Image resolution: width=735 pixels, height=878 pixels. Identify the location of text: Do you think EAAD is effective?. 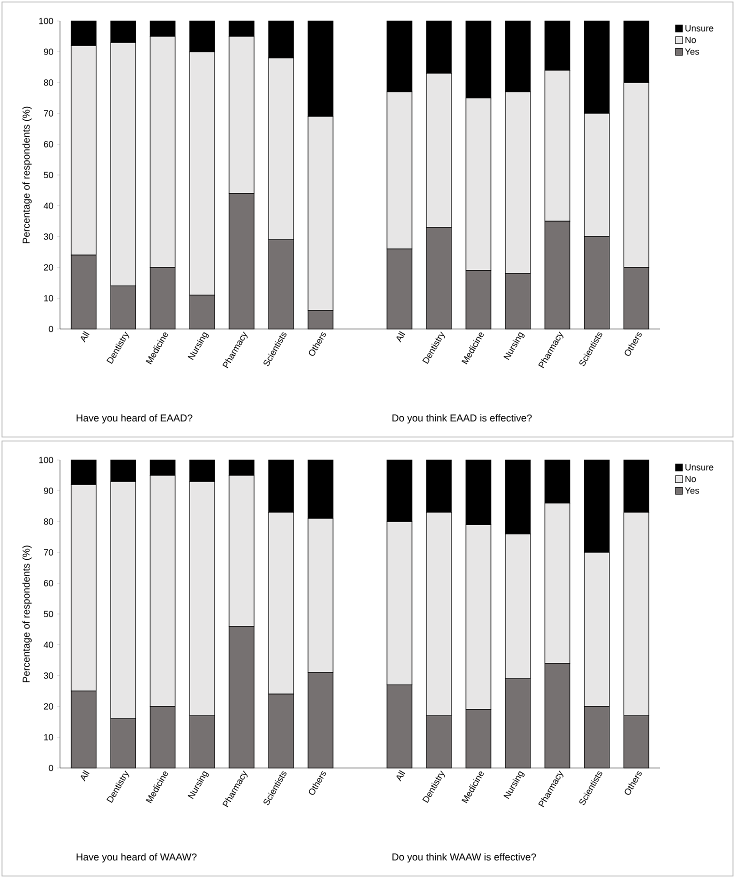
(462, 419).